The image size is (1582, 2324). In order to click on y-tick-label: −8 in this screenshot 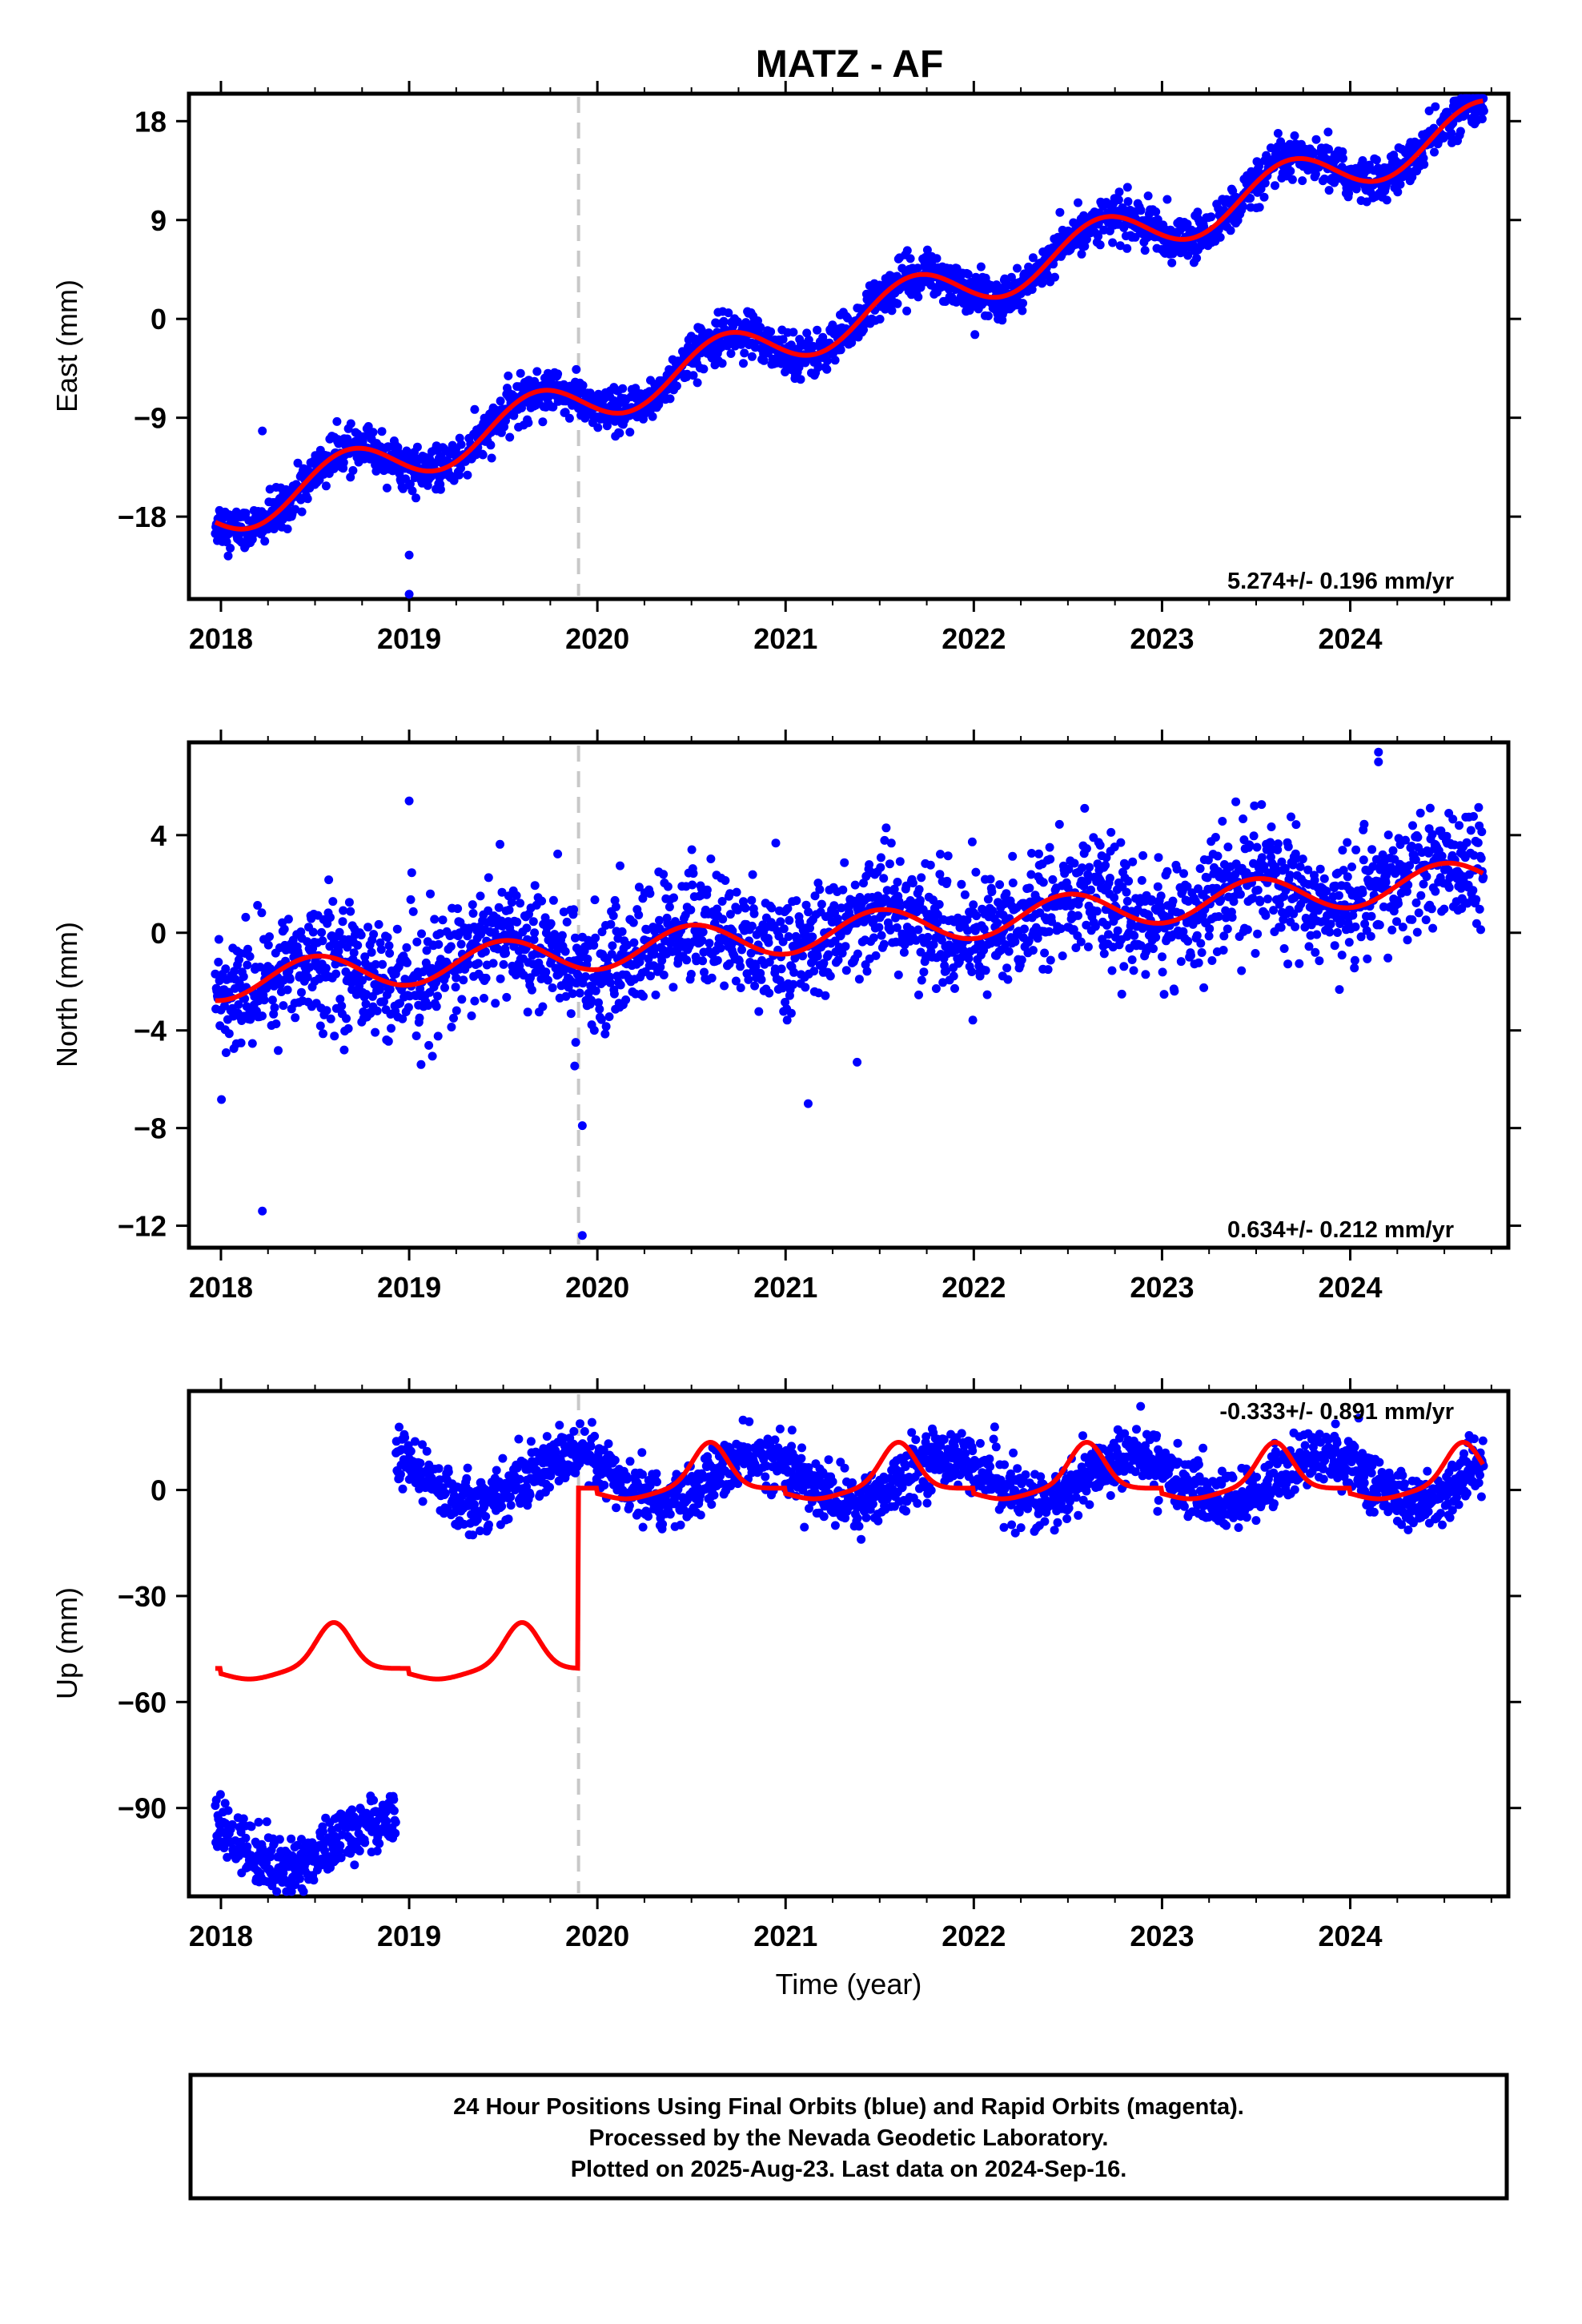, I will do `click(151, 1128)`.